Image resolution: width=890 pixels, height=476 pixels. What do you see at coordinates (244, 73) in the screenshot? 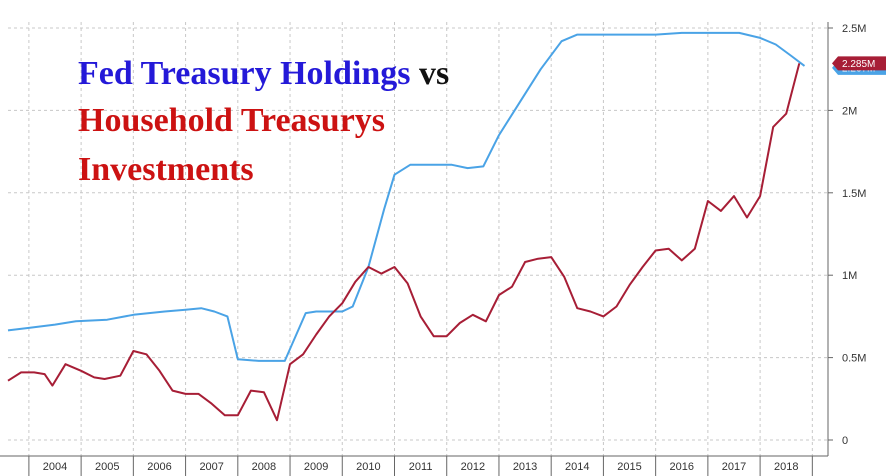
I see `title-fed-part: Fed Treasury Holdings` at bounding box center [244, 73].